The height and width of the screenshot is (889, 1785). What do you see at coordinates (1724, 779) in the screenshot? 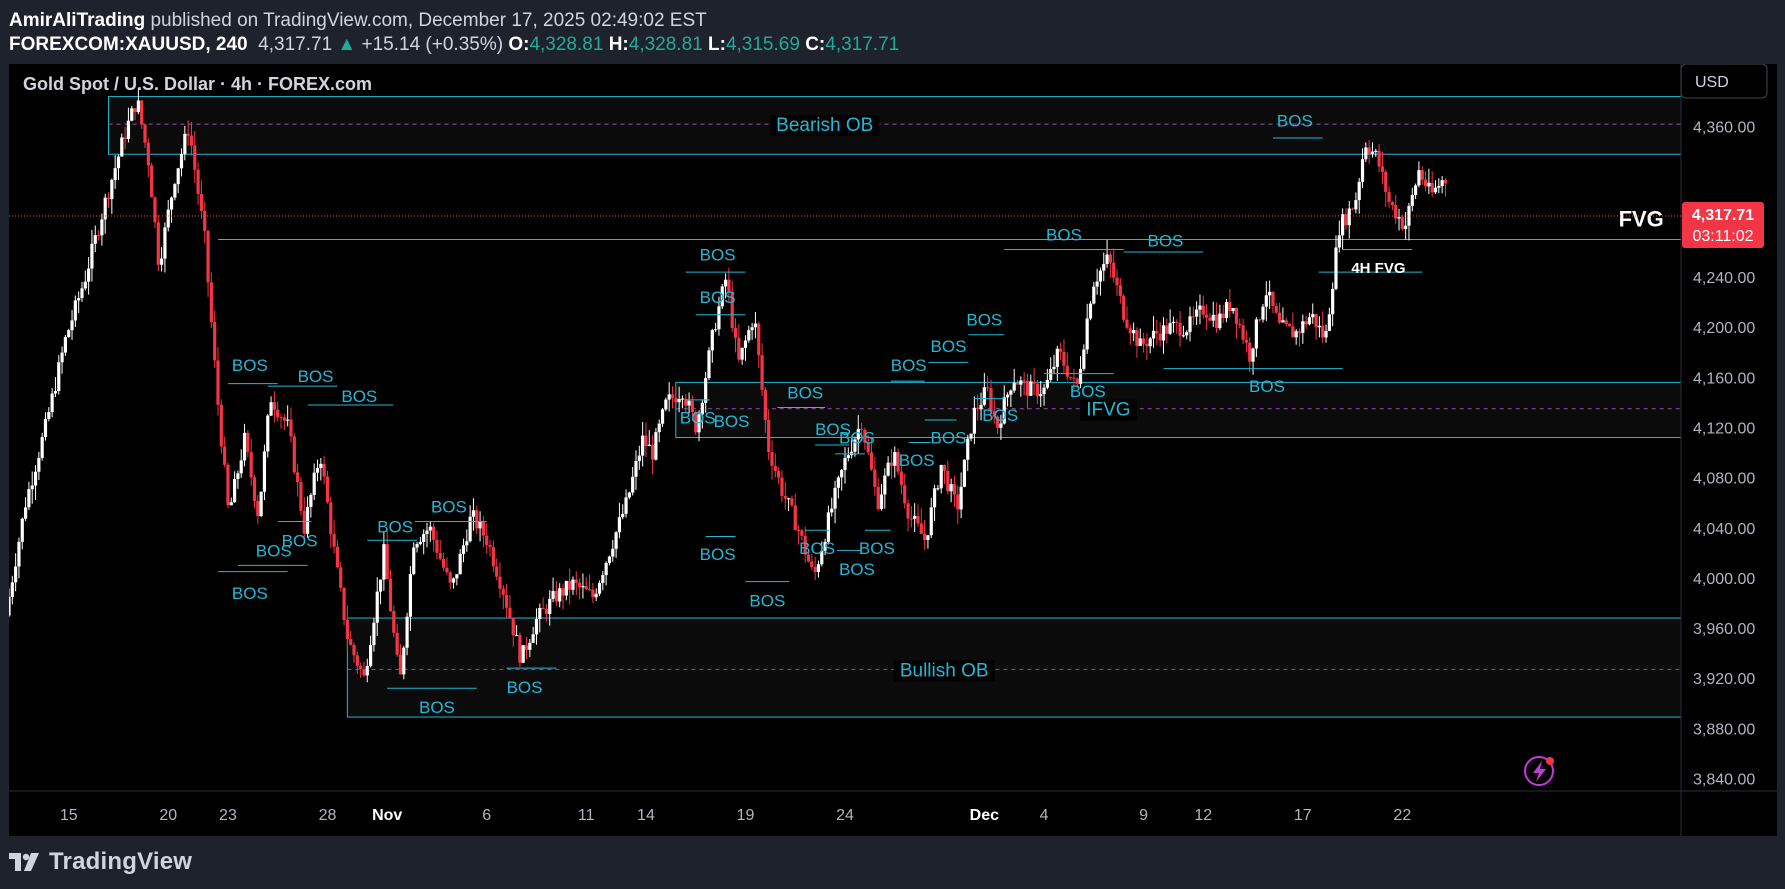
I see `price-tick-label: 3,840.00` at bounding box center [1724, 779].